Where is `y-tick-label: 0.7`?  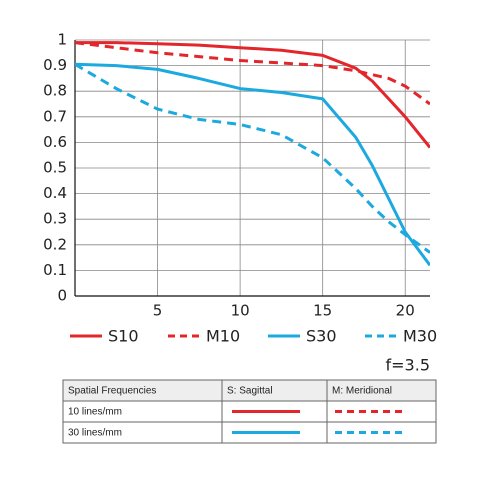 y-tick-label: 0.7 is located at coordinates (55, 116).